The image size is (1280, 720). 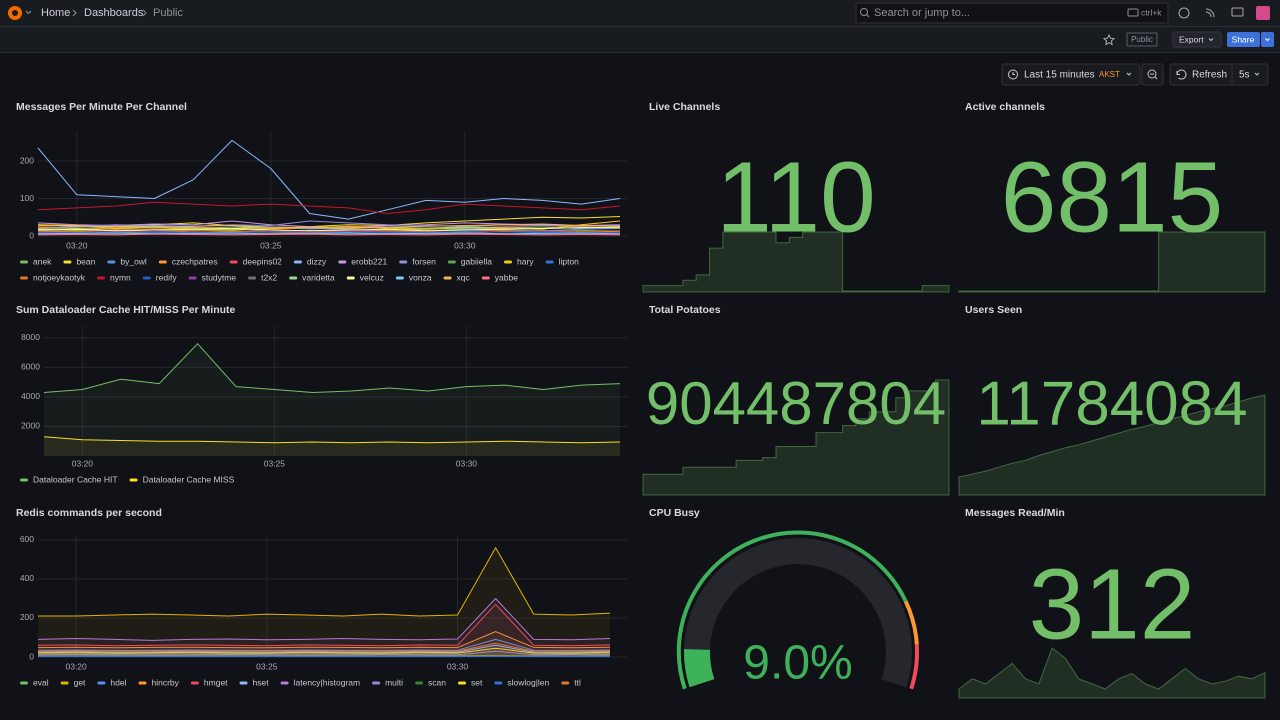 What do you see at coordinates (464, 277) in the screenshot?
I see `legend-label: xqc` at bounding box center [464, 277].